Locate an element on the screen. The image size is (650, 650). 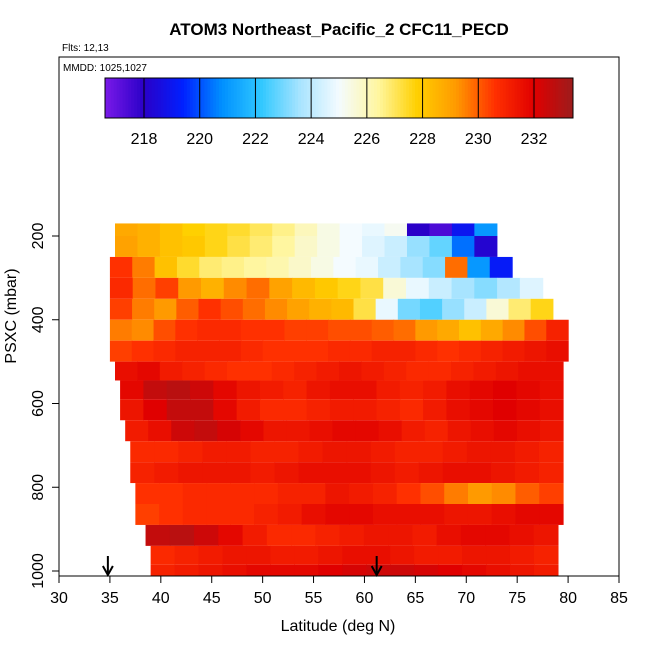
x-axis-label: Latitude (deg N) is located at coordinates (338, 626).